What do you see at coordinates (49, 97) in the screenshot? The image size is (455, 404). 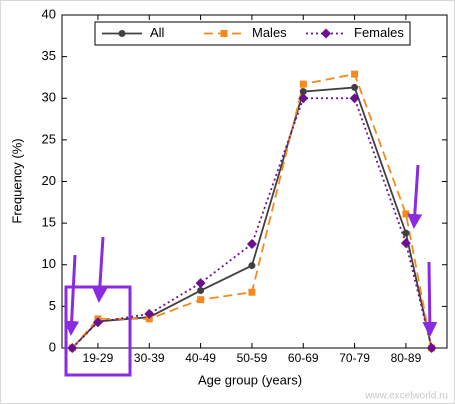 I see `y-tick-label: 30` at bounding box center [49, 97].